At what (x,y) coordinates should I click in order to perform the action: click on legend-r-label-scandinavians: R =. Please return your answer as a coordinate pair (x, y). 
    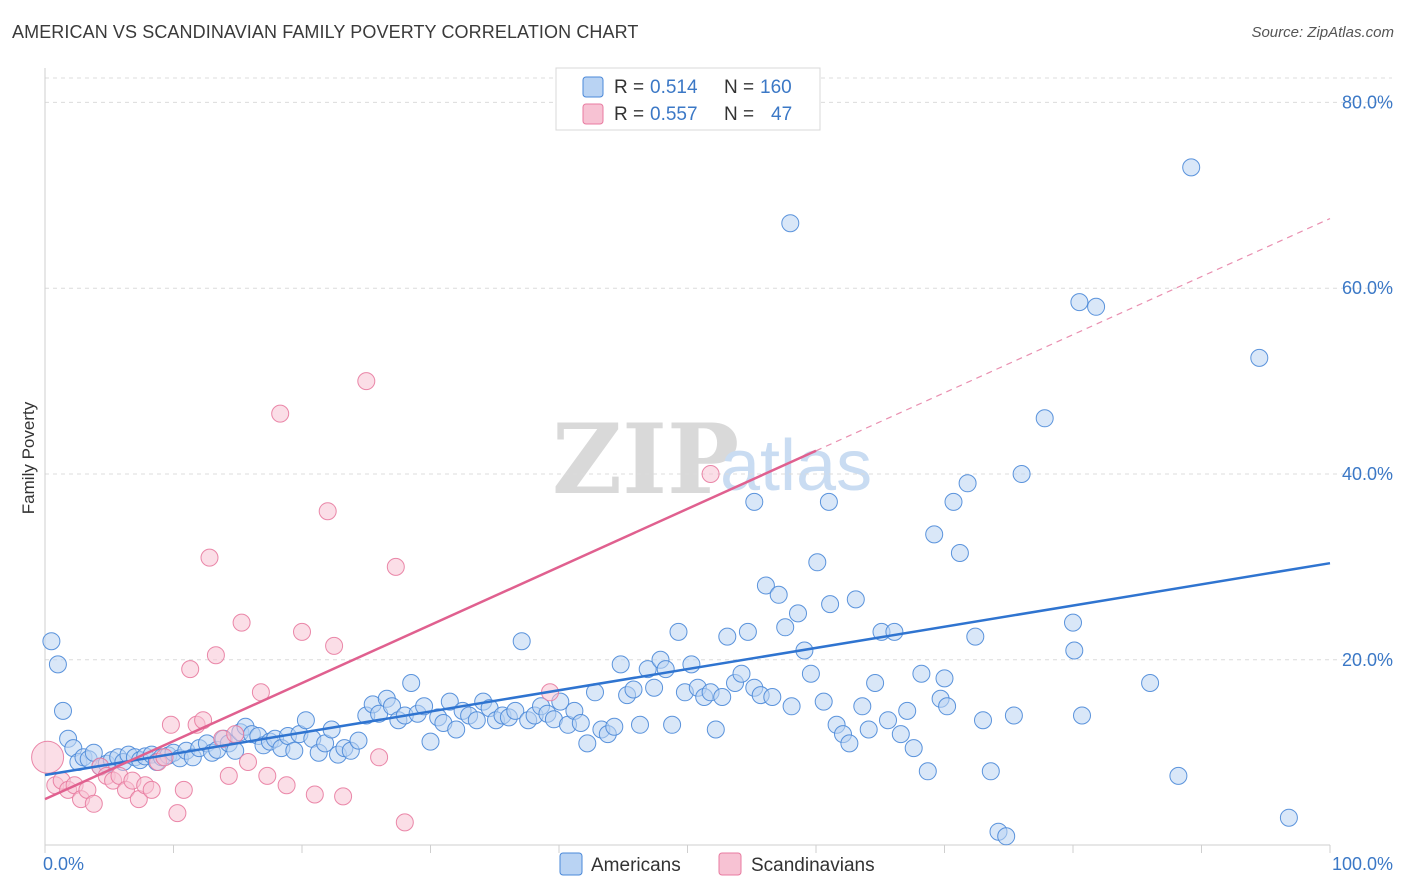
    Looking at the image, I should click on (629, 114).